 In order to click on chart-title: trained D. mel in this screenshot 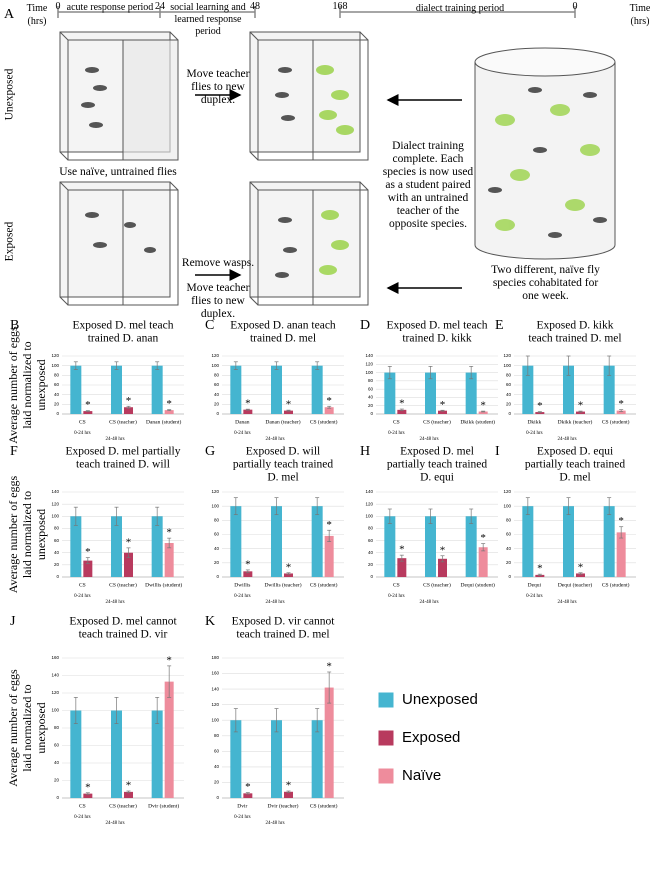, I will do `click(283, 339)`.